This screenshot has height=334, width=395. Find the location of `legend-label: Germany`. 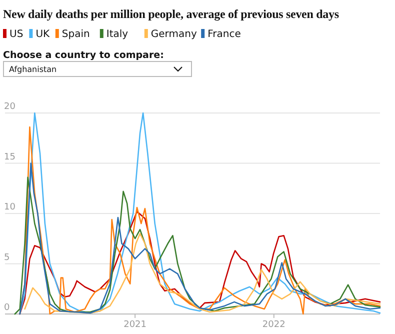

legend-label: Germany is located at coordinates (173, 34).